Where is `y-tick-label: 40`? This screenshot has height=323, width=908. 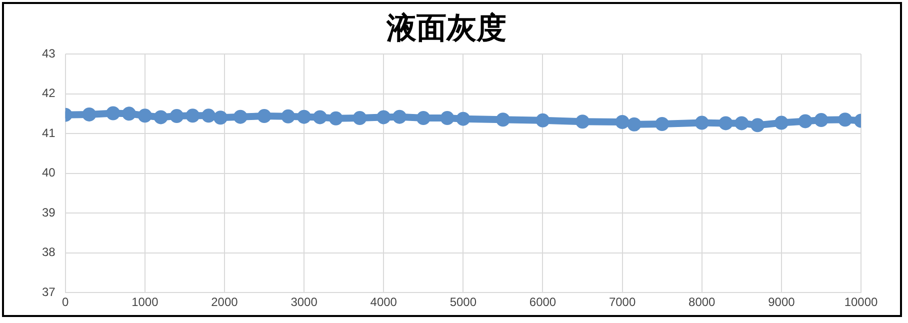
y-tick-label: 40 is located at coordinates (49, 173).